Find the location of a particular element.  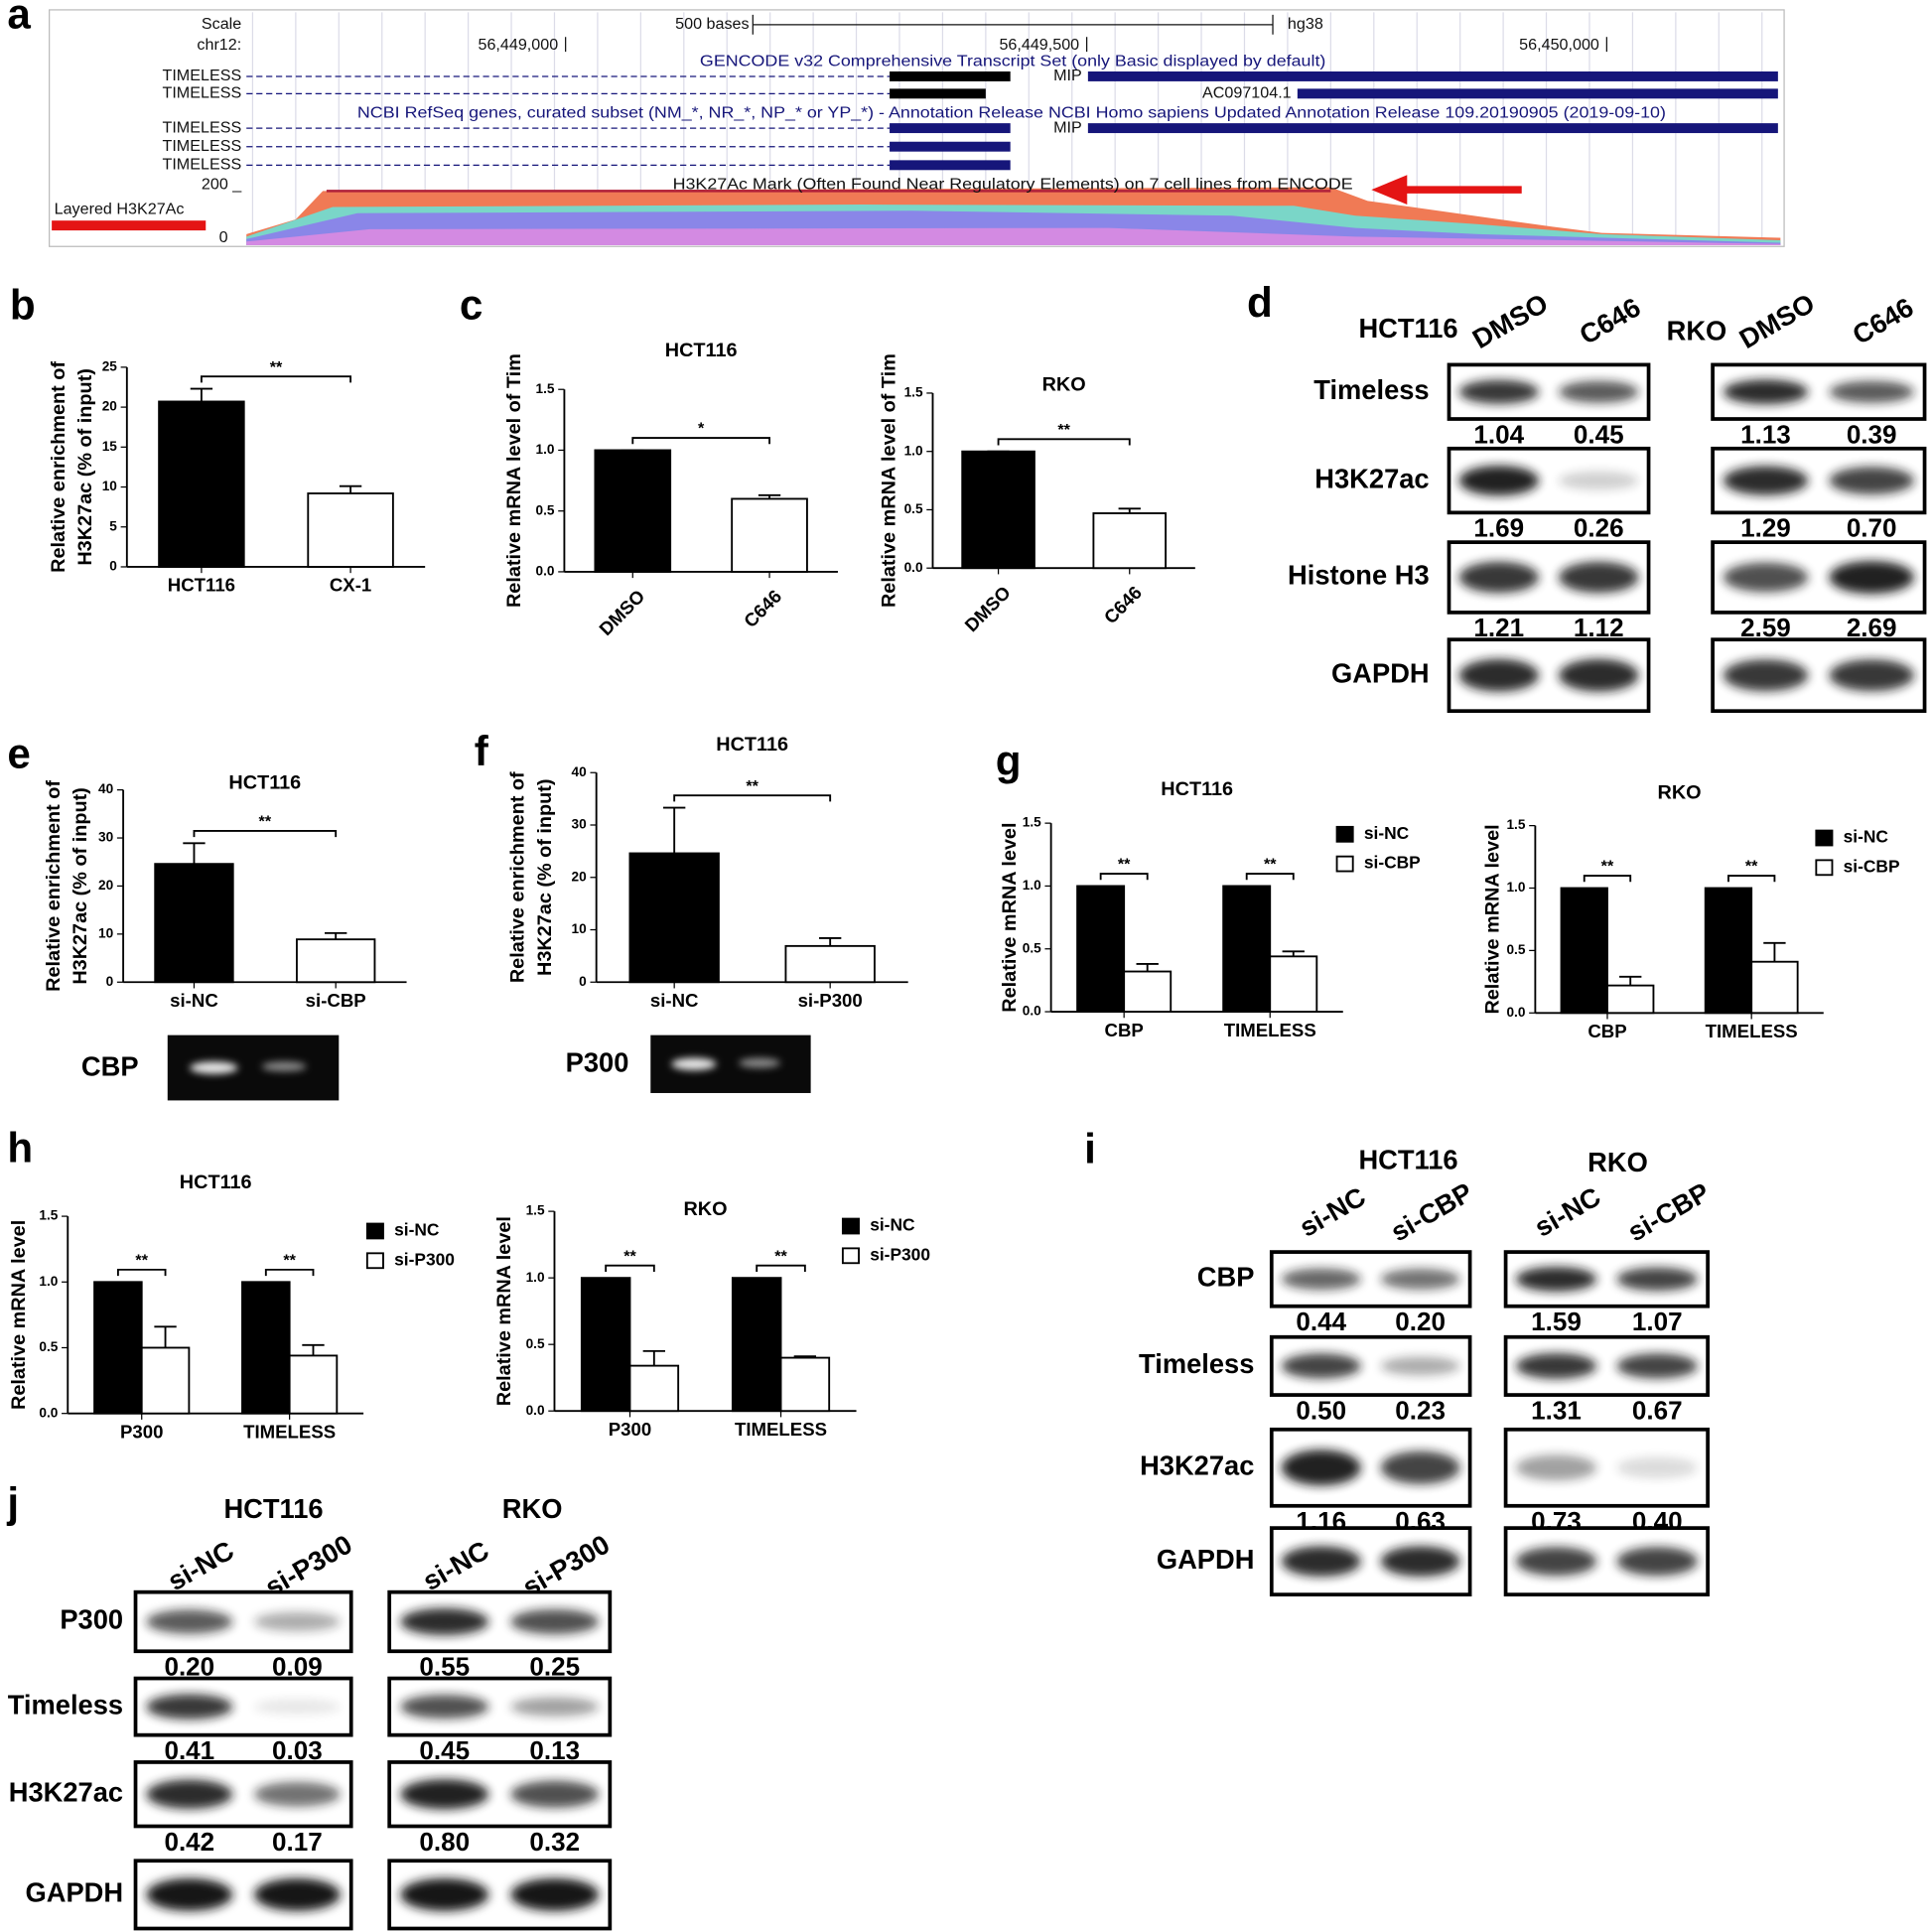

lane-label: si-CBP is located at coordinates (1431, 1212).